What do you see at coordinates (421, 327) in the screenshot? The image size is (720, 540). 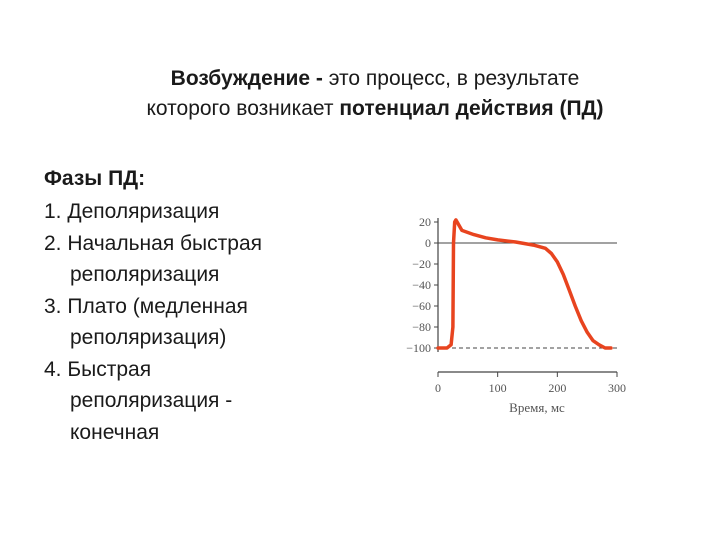 I see `y-tick-label: −80` at bounding box center [421, 327].